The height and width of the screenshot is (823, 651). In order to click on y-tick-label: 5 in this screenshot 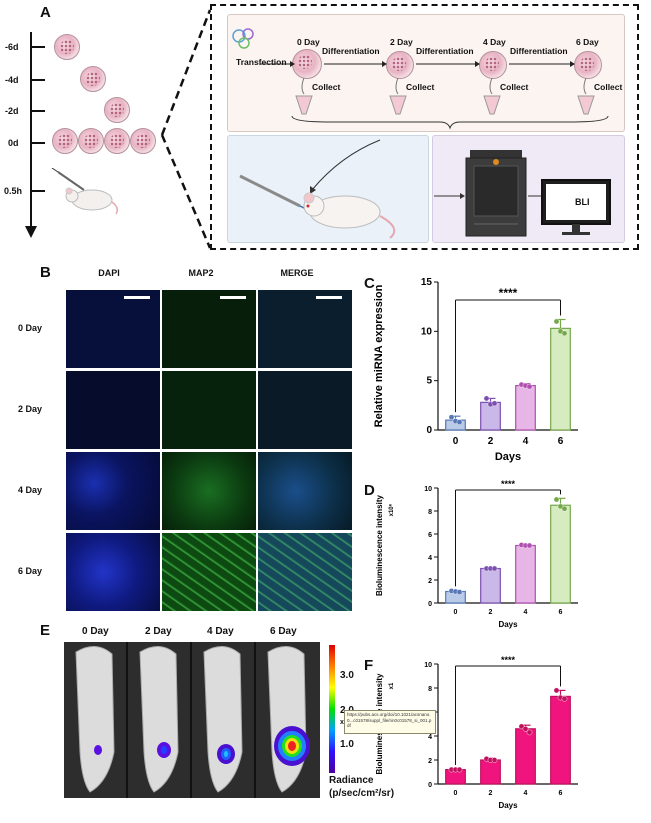, I will do `click(429, 381)`.